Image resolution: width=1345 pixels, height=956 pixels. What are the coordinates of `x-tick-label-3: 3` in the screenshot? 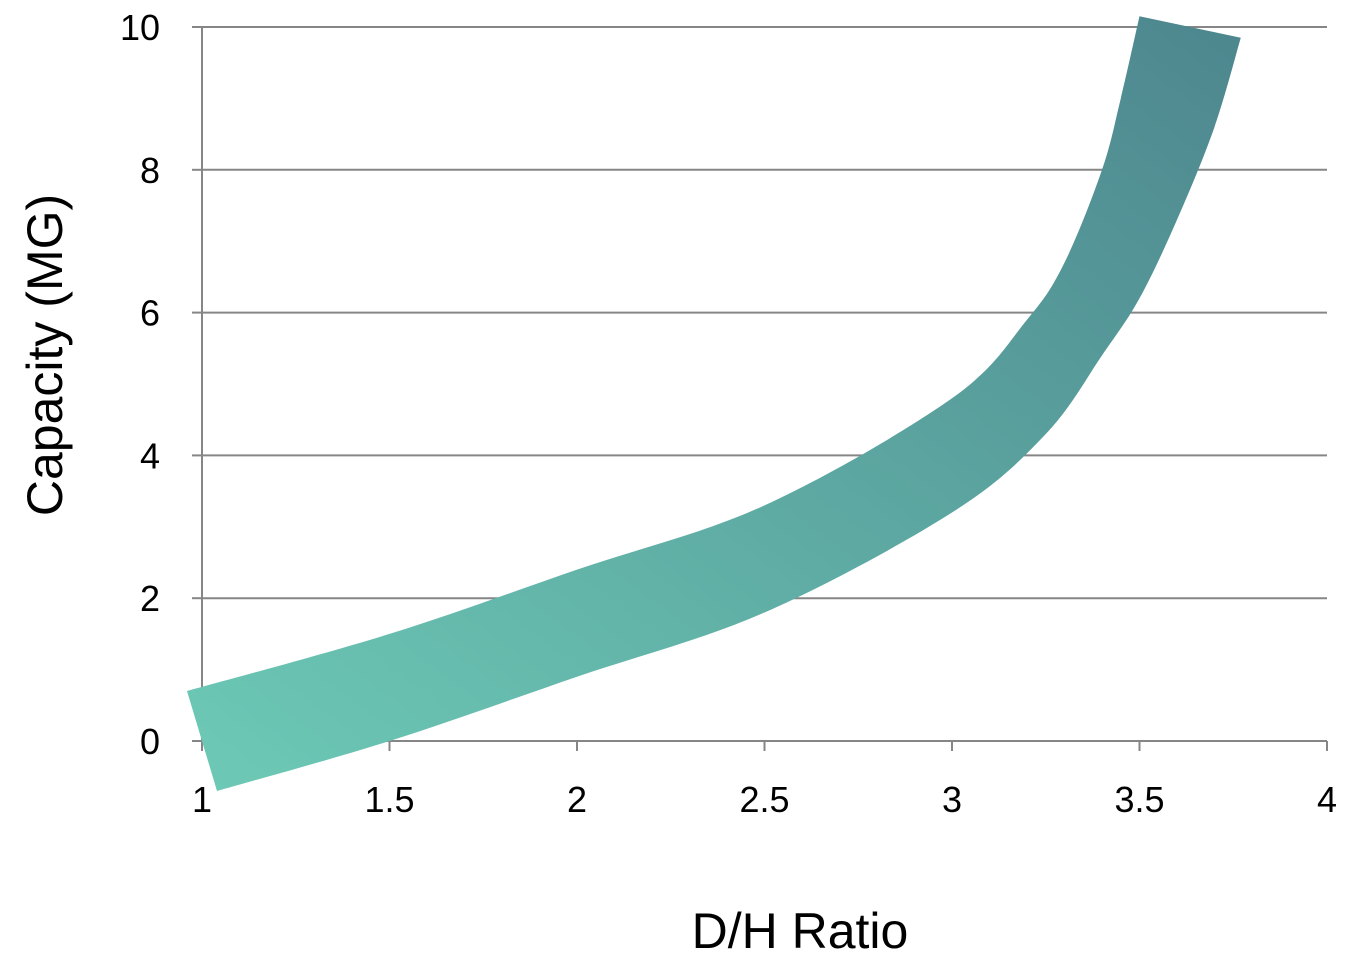 It's located at (952, 799).